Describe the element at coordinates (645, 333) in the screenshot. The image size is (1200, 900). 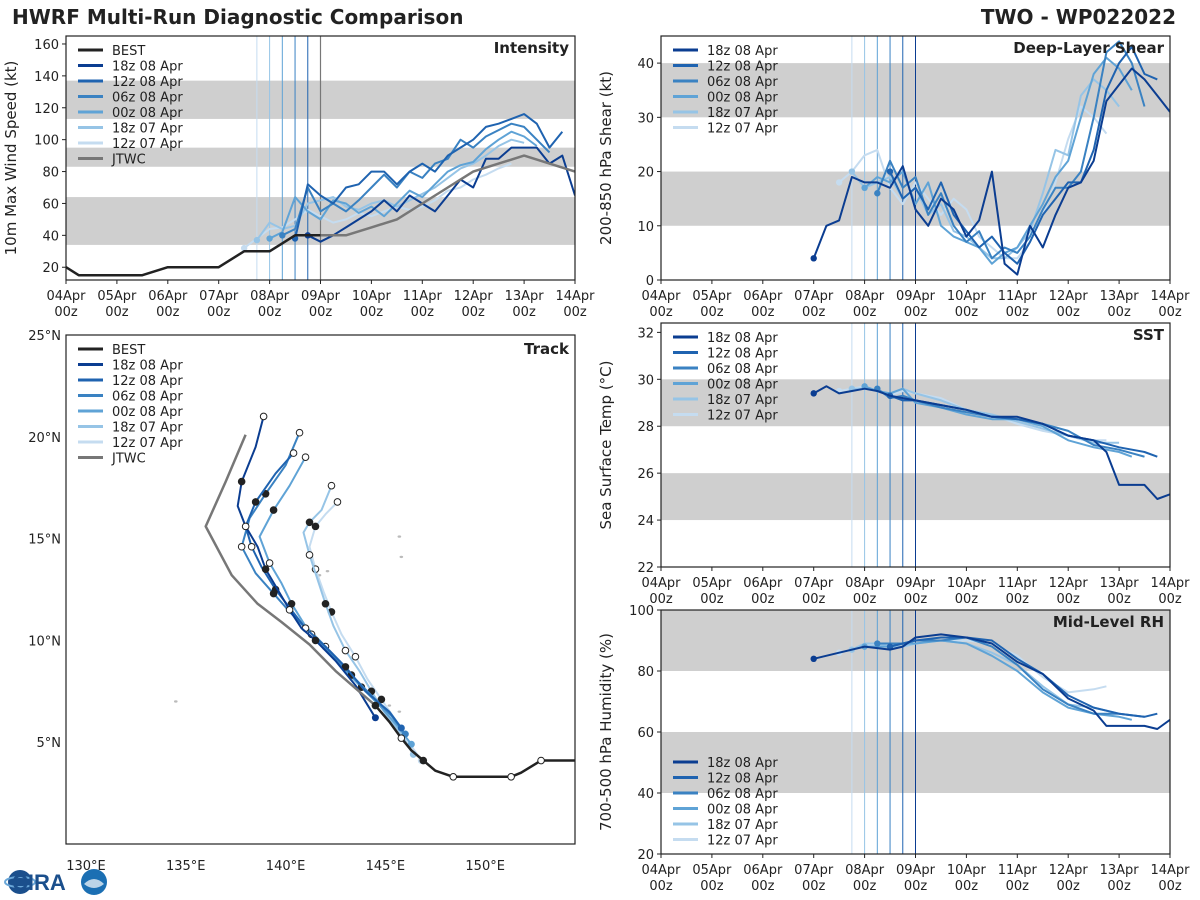
I see `y-tick-label: 32` at that location.